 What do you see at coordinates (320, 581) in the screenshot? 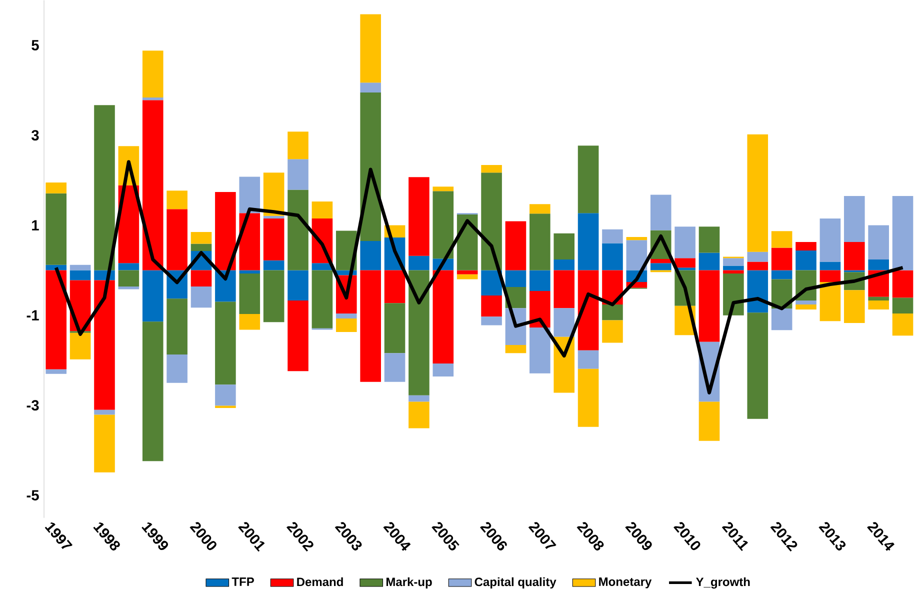
I see `legend-label: Demand` at bounding box center [320, 581].